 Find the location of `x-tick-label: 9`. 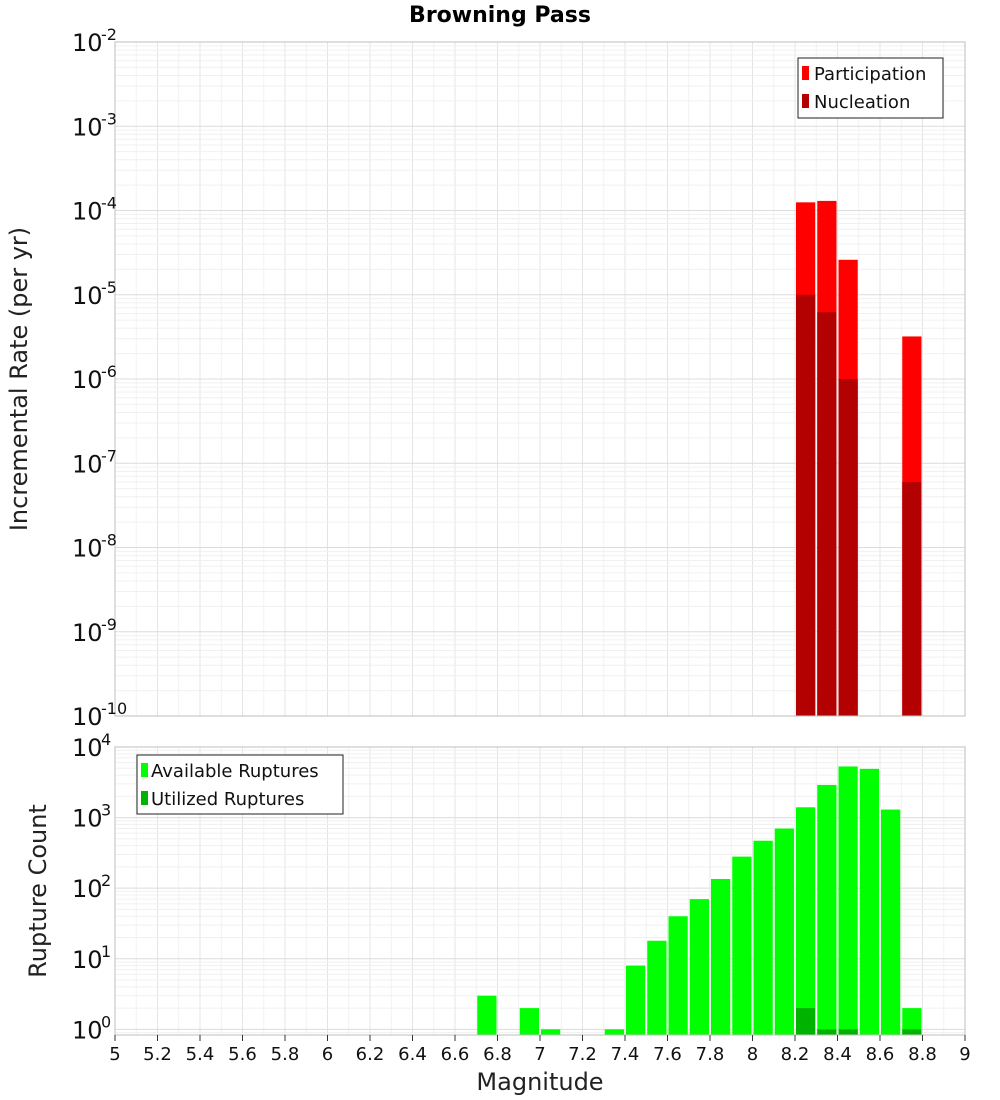

x-tick-label: 9 is located at coordinates (964, 1054).